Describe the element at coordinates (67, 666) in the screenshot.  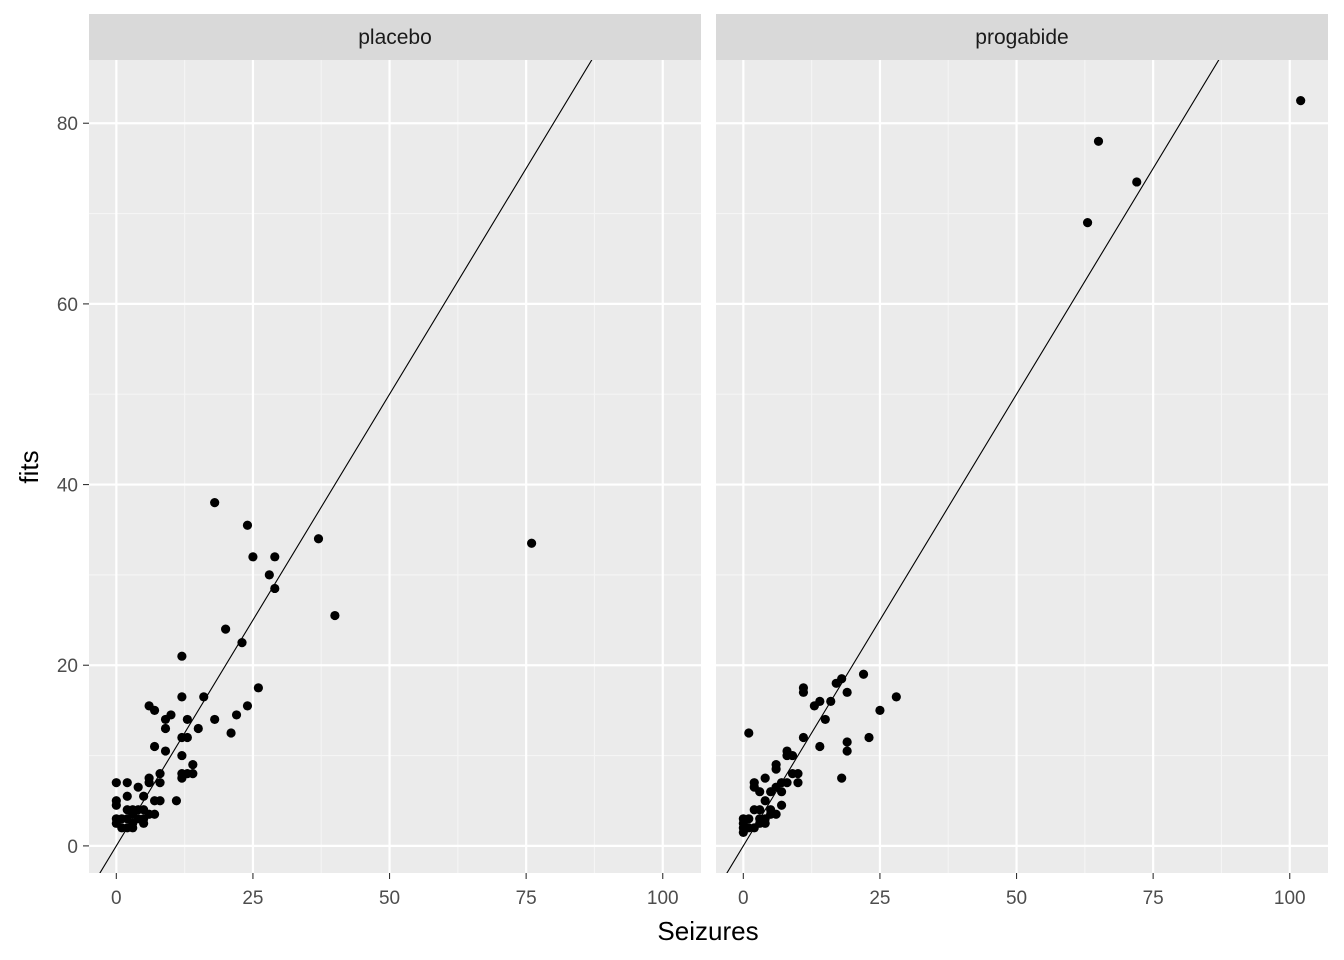
I see `y-tick-label: 20` at that location.